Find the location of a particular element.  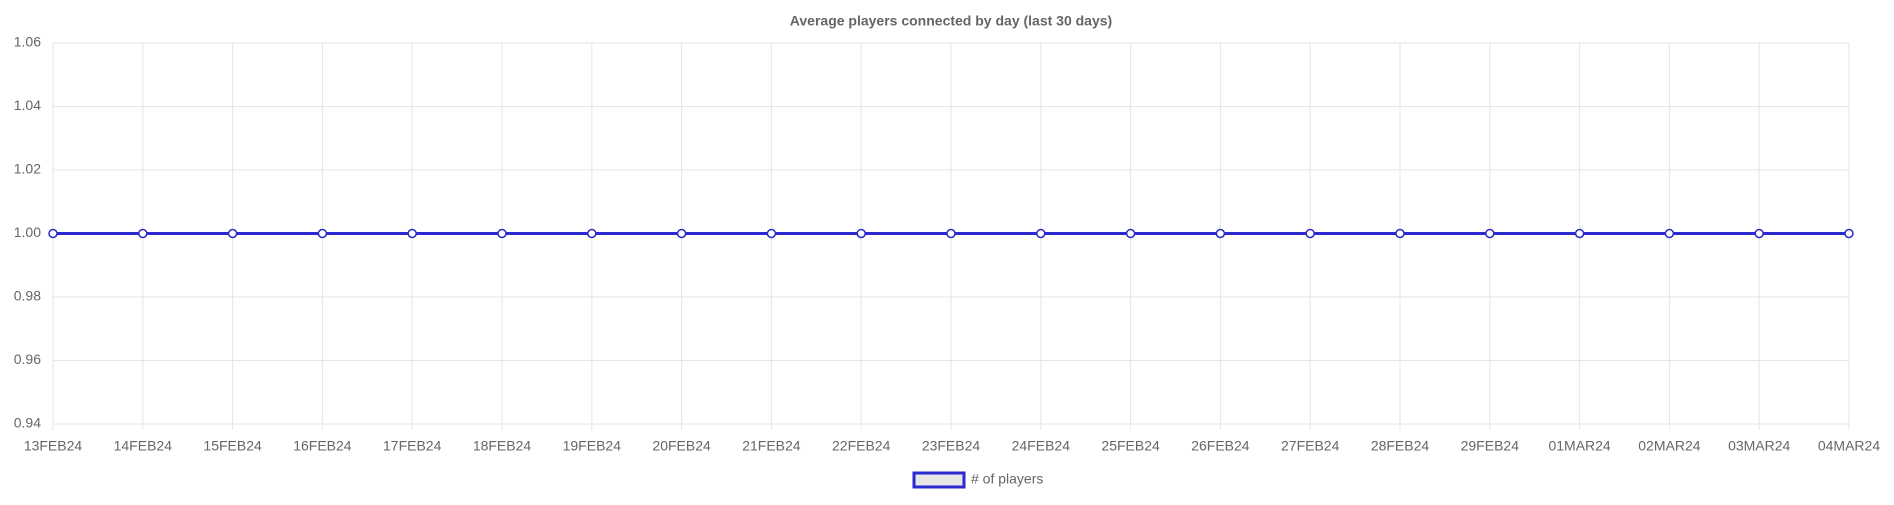

legend-swatch is located at coordinates (939, 480).